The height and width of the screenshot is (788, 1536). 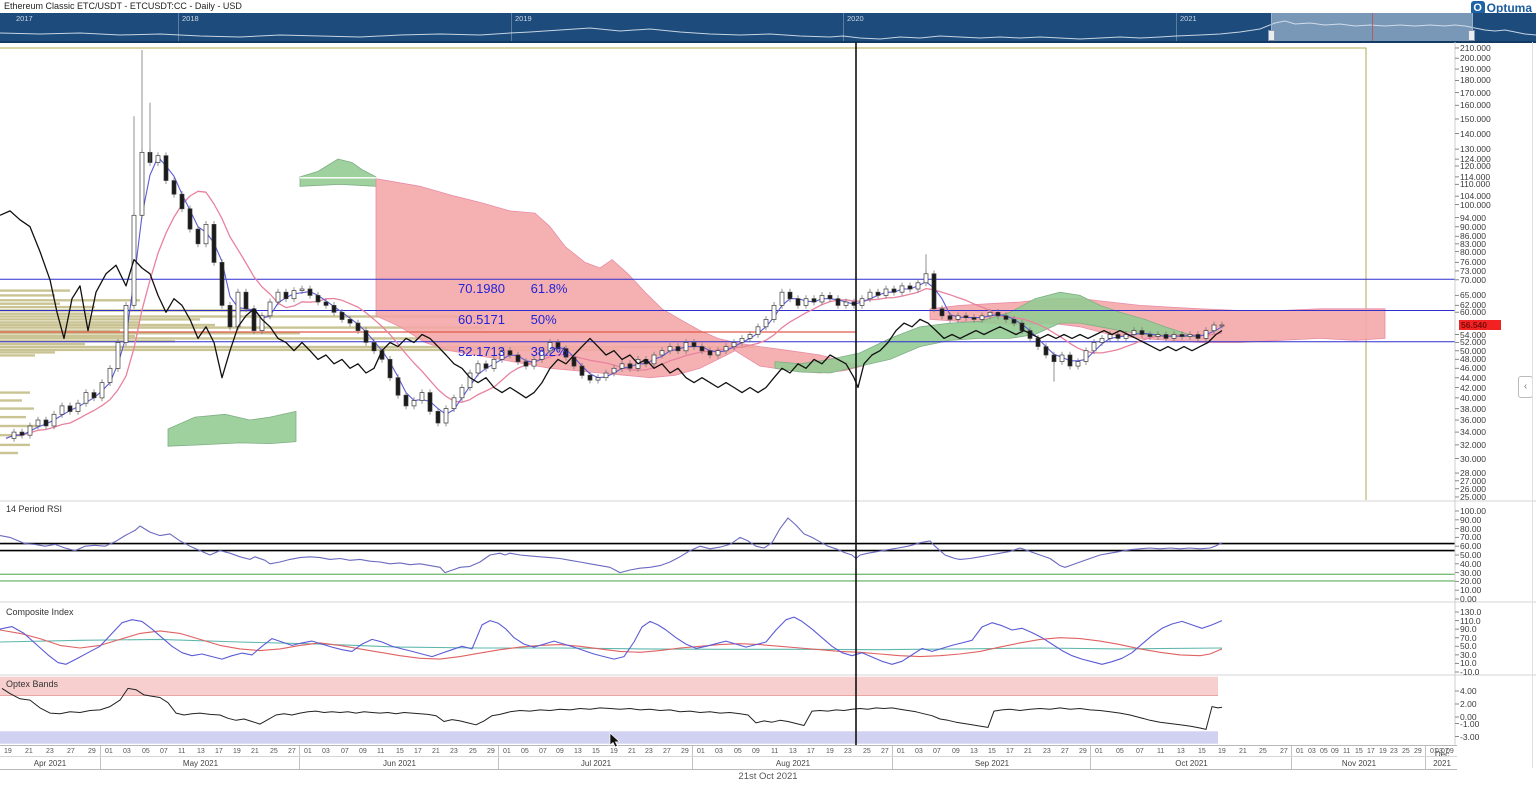 What do you see at coordinates (792, 757) in the screenshot?
I see `month-cell: Aug 2021 01 03 05 09 11 13 17 19 23 25 27` at bounding box center [792, 757].